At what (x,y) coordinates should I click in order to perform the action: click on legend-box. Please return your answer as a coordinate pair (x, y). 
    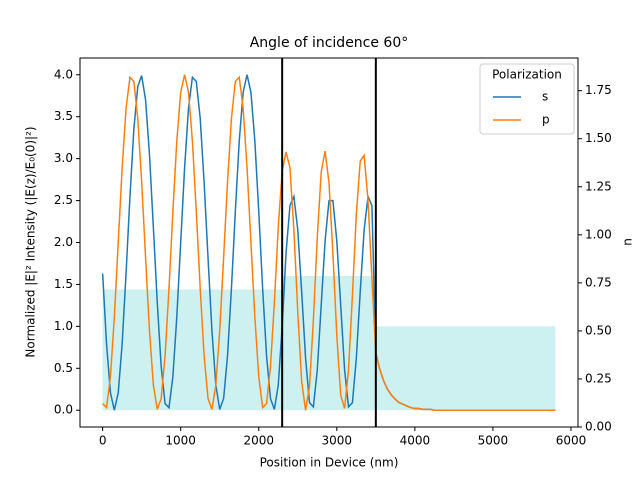
    Looking at the image, I should click on (527, 99).